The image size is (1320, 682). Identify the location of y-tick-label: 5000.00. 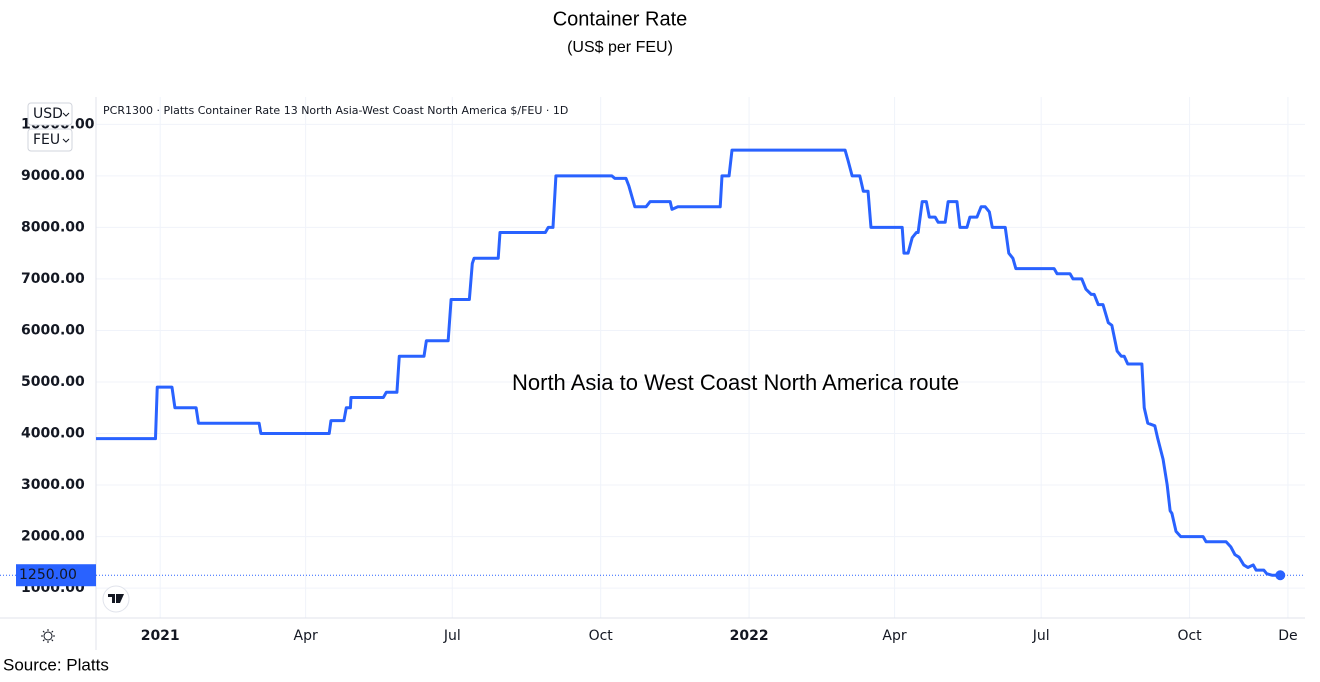
(53, 382).